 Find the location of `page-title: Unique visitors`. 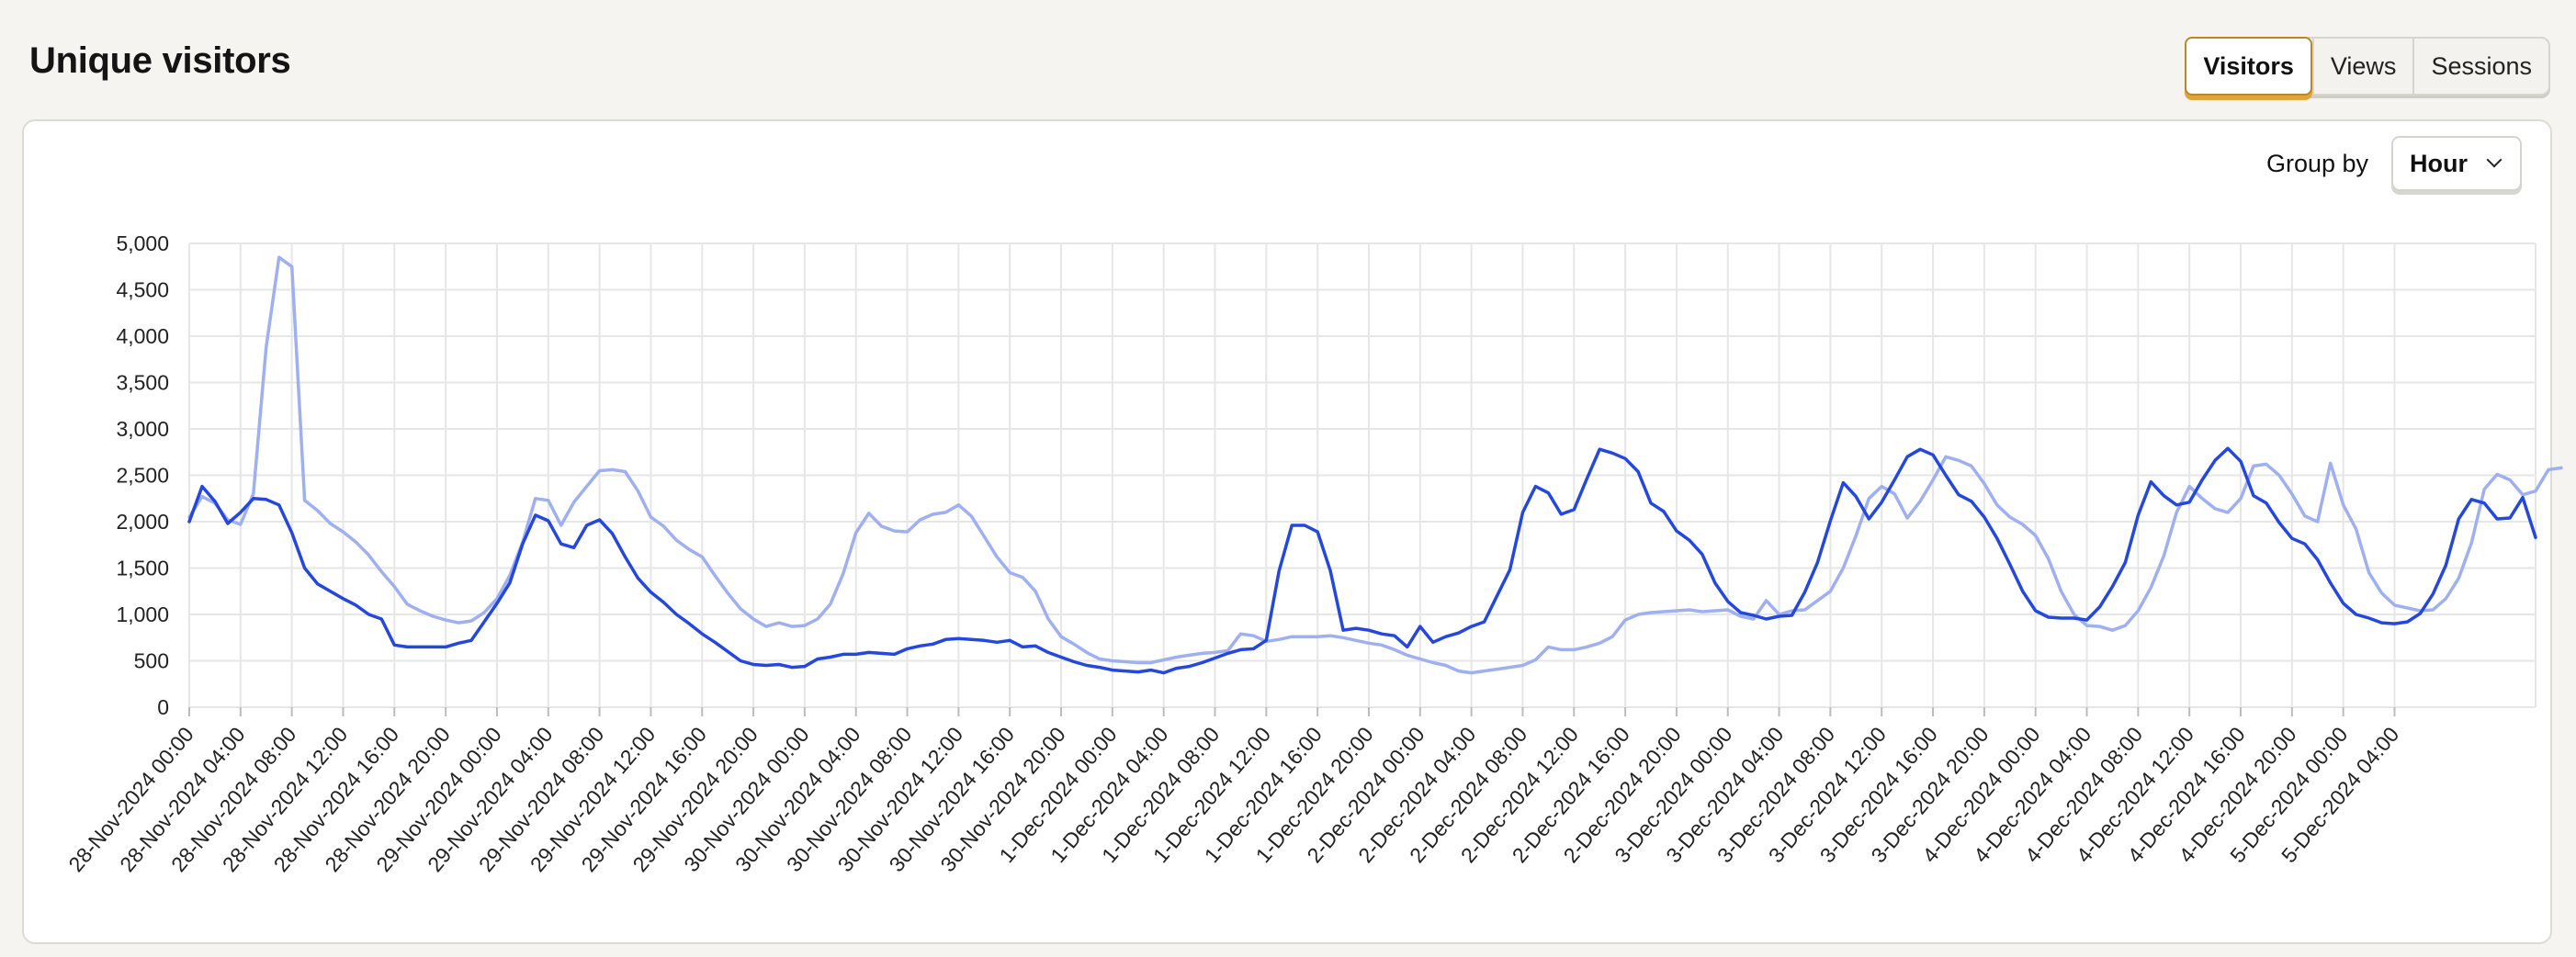

page-title: Unique visitors is located at coordinates (160, 60).